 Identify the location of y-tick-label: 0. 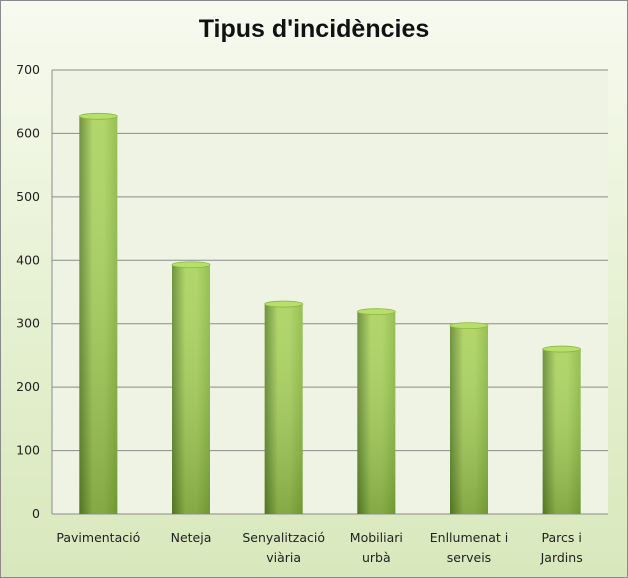
(36, 513).